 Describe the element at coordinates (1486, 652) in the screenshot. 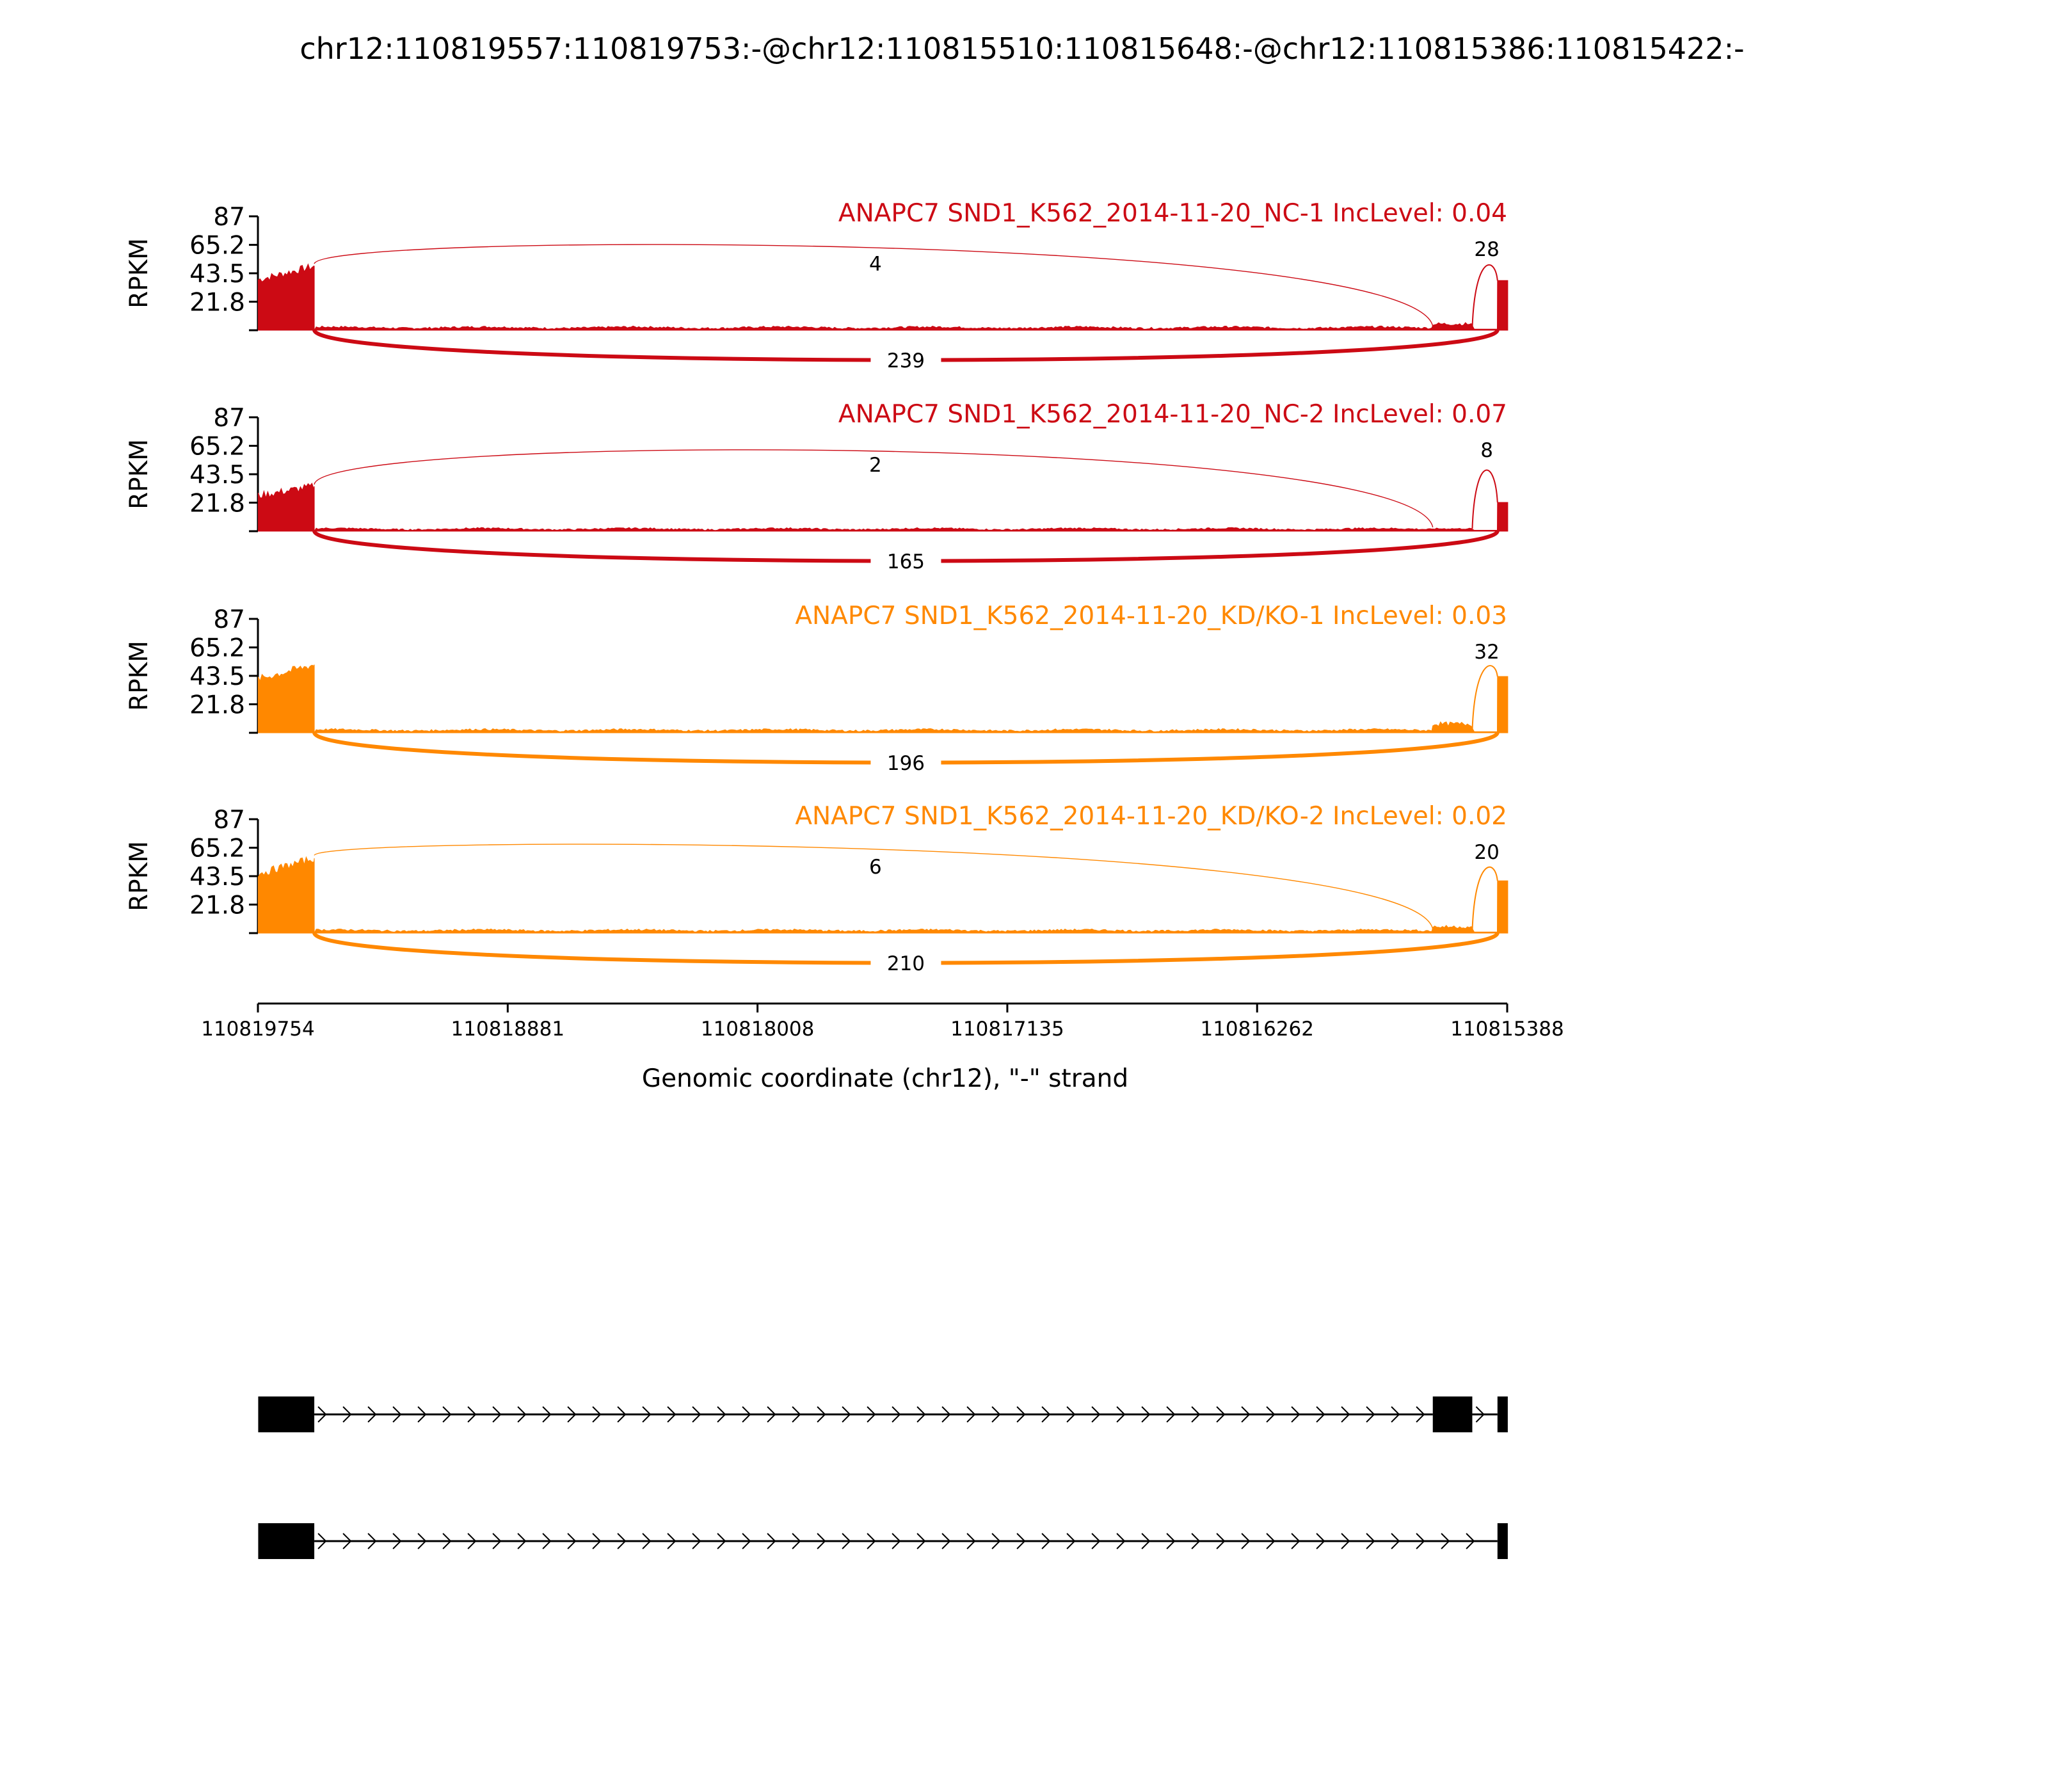

I see `inclusion-junction-count: 32` at that location.